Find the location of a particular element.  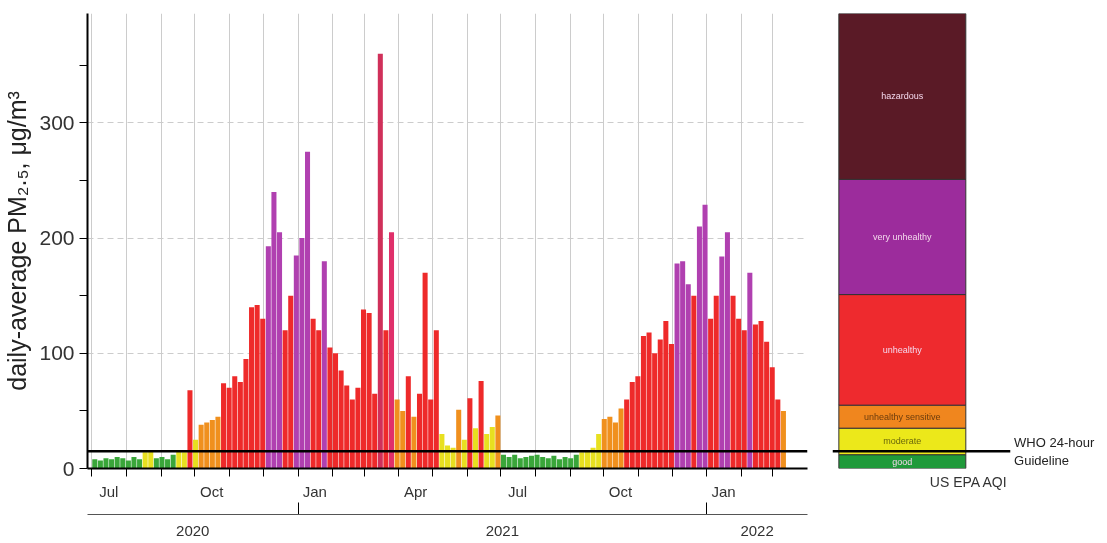

text: 2021 is located at coordinates (502, 530).